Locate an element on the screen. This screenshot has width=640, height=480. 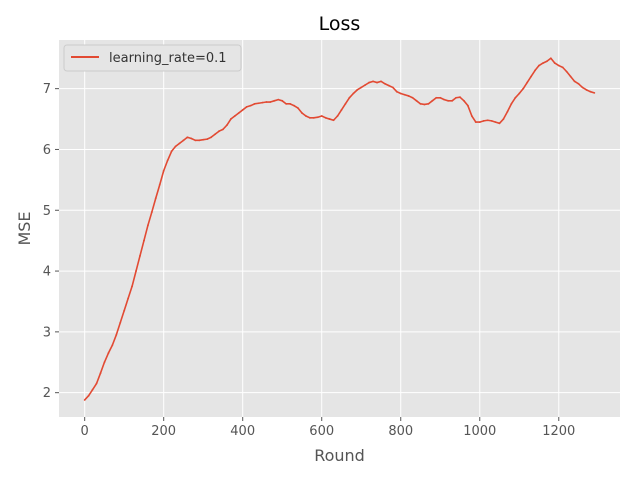
y-tick-label: 3 is located at coordinates (47, 332).